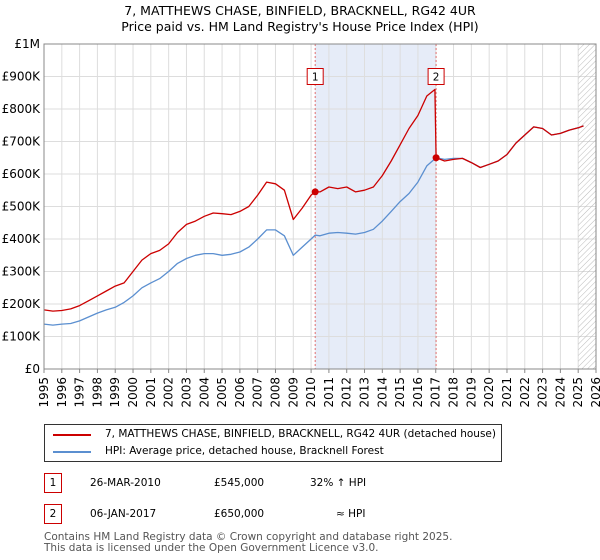  Describe the element at coordinates (587, 206) in the screenshot. I see `forecast-region` at that location.